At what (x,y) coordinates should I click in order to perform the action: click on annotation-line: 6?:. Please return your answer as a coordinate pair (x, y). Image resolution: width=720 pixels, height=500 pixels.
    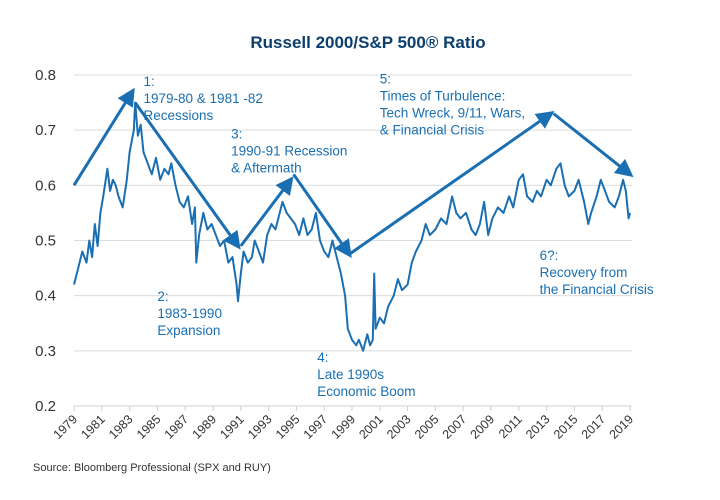
    Looking at the image, I should click on (549, 255).